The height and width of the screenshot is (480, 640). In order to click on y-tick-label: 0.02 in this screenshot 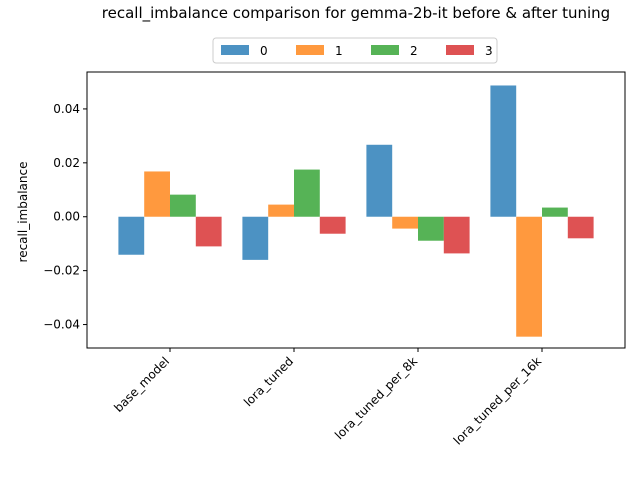, I will do `click(66, 163)`.